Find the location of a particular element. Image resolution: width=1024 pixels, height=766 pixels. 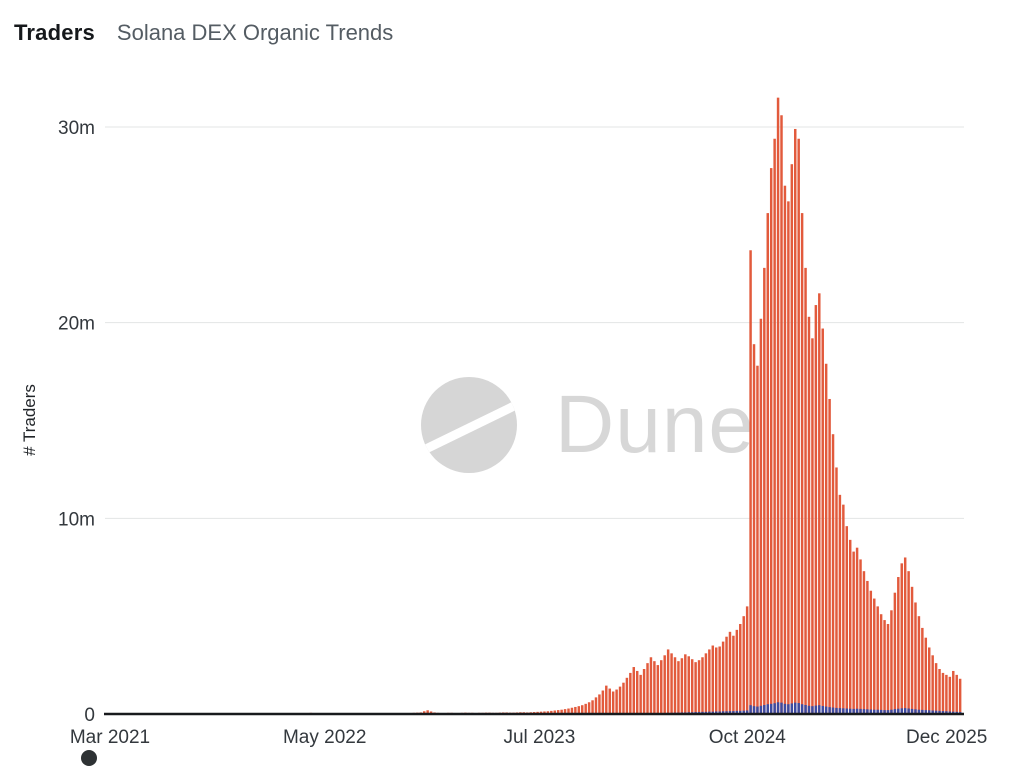

svg-text: Oct 2024 is located at coordinates (748, 737).